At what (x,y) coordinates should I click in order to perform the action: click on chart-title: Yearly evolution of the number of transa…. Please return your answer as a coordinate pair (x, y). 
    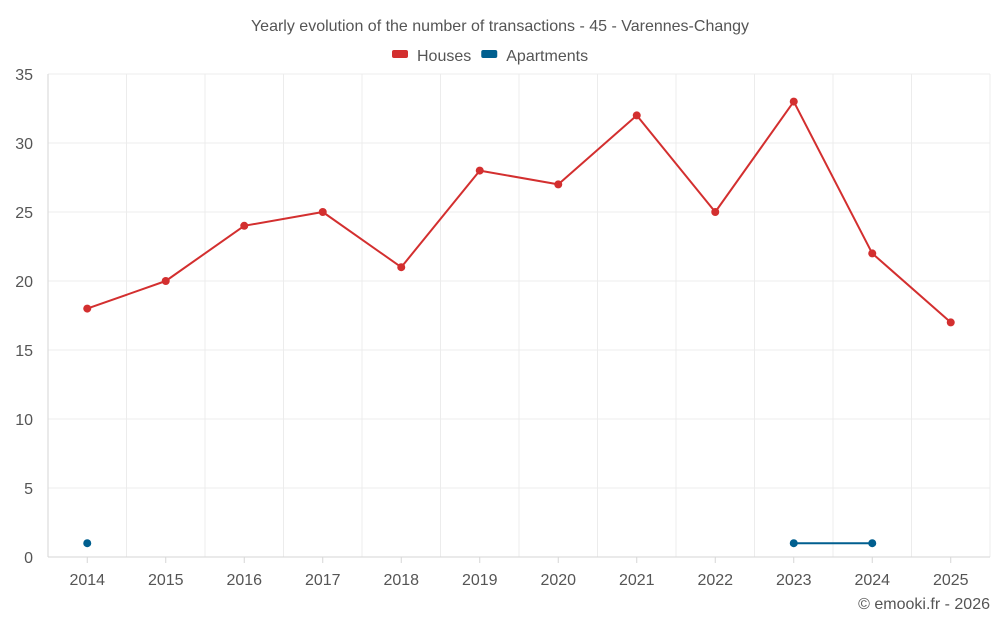
    Looking at the image, I should click on (500, 26).